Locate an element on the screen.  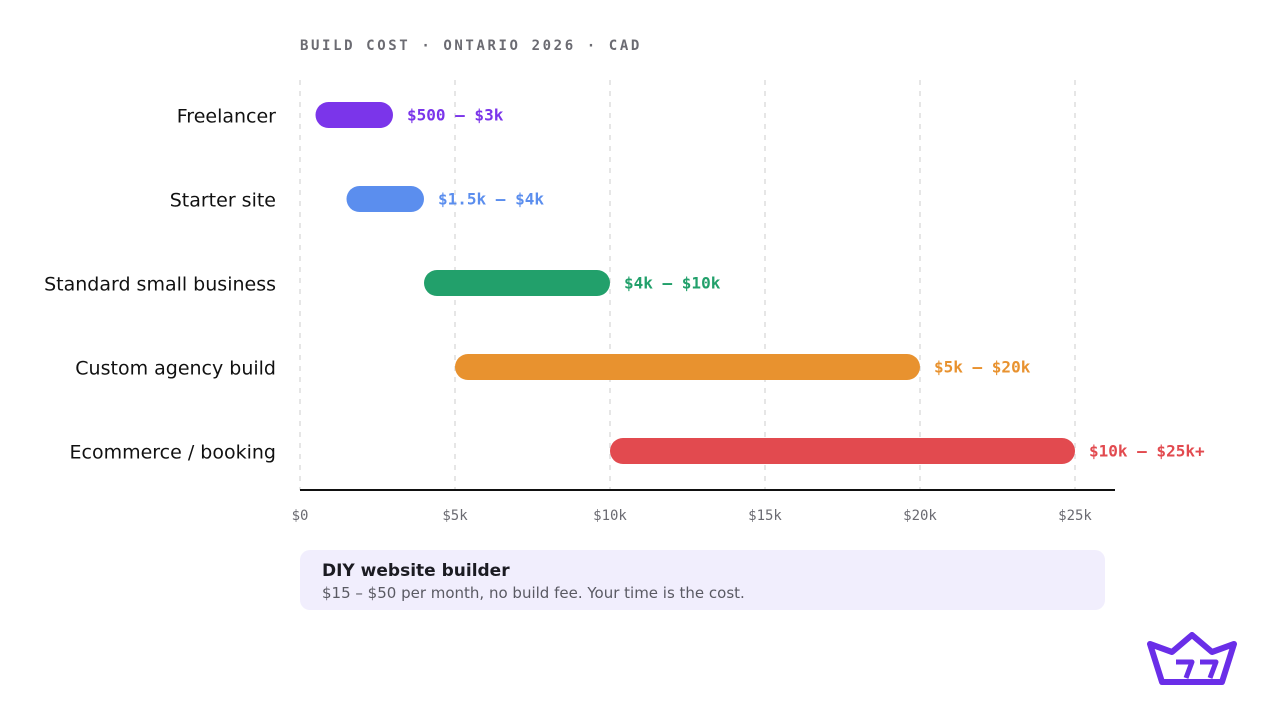
category-label: Ecommerce / booking is located at coordinates (173, 453).